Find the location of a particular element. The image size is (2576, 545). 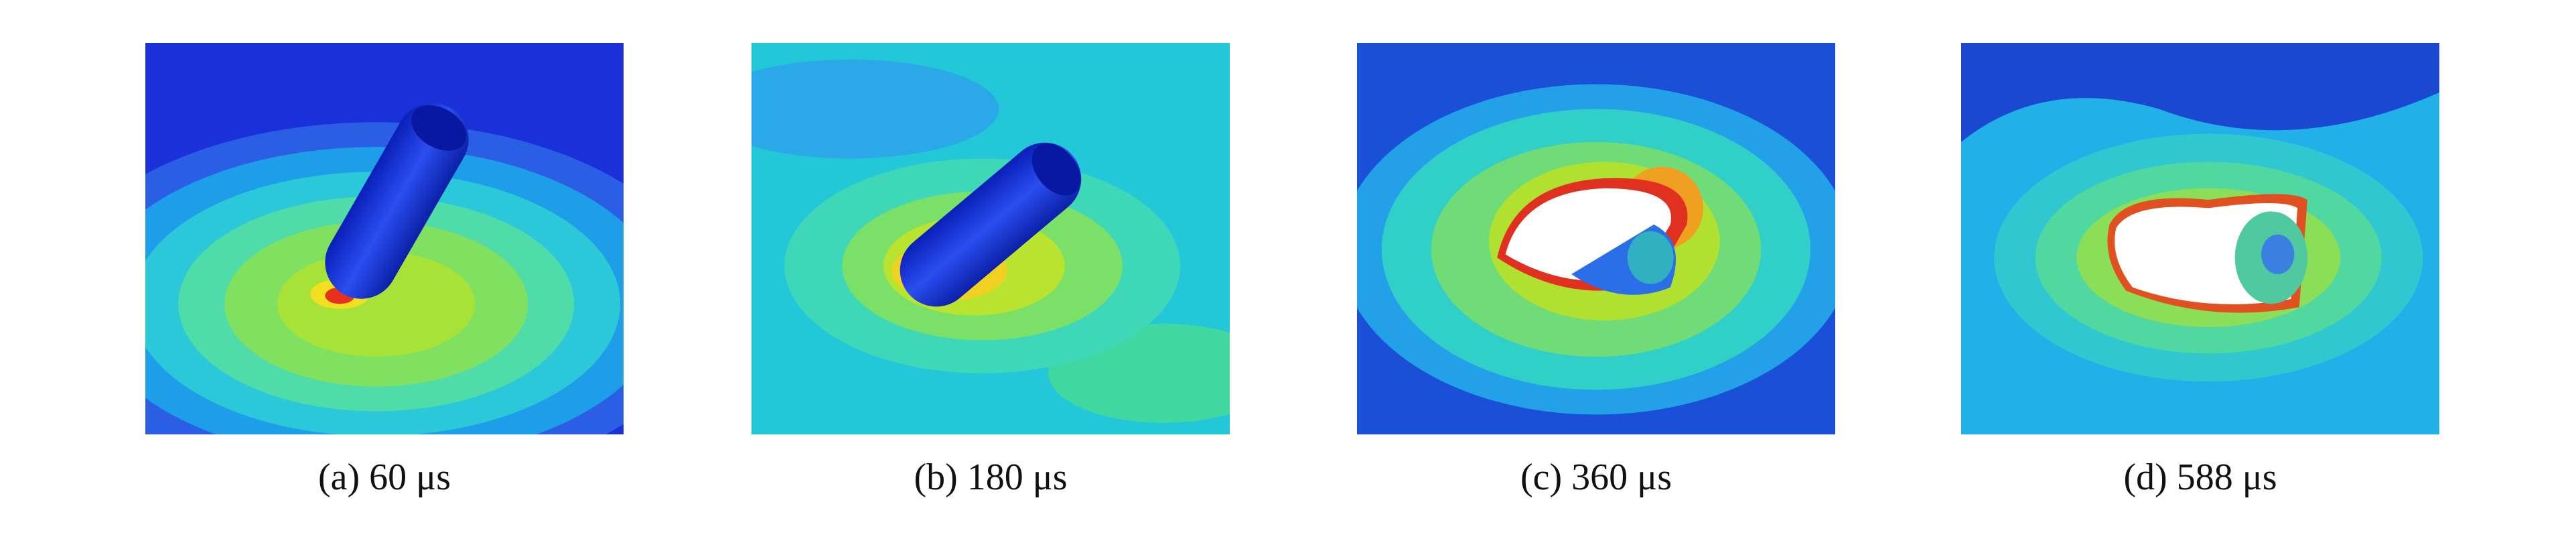

panel-b-image is located at coordinates (991, 238).